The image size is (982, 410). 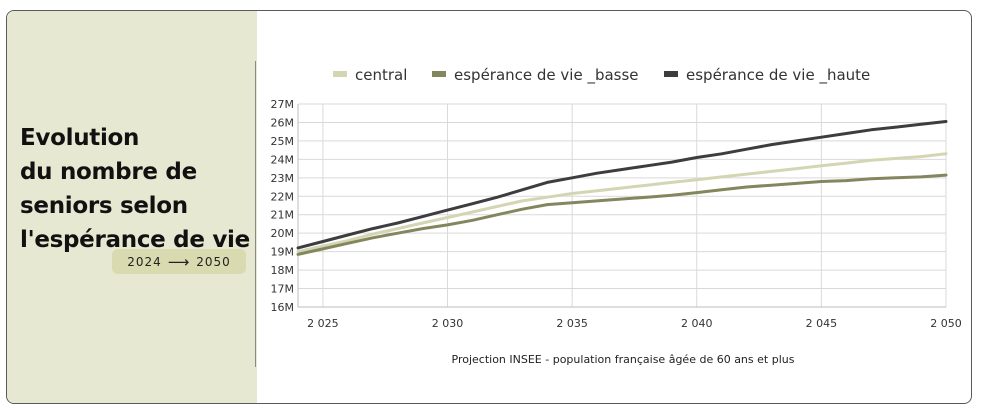 I want to click on arrow-right-icon: ⟶, so click(x=179, y=261).